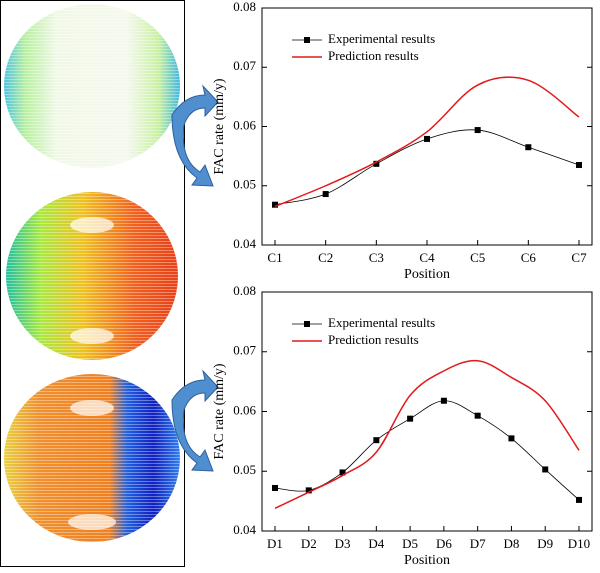 The height and width of the screenshot is (573, 600). Describe the element at coordinates (529, 257) in the screenshot. I see `x-tick-label: C6` at that location.